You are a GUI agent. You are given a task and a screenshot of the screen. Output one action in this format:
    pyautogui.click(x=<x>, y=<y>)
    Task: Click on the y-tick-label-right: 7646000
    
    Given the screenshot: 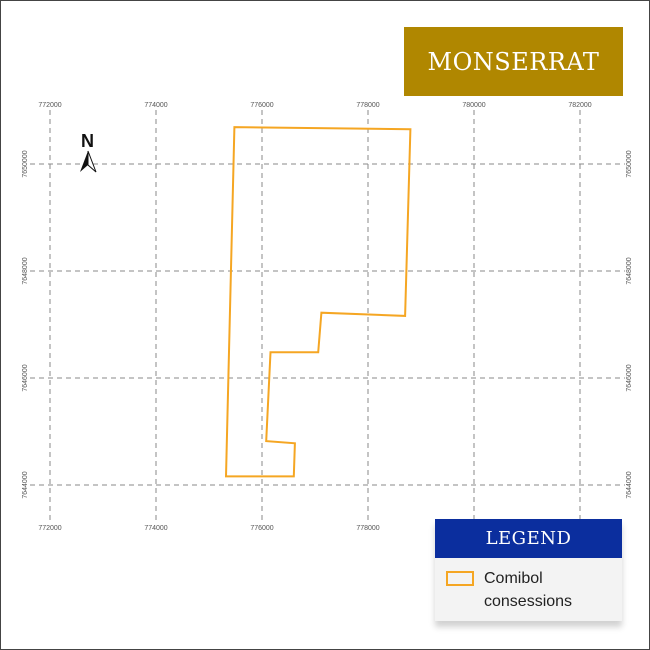 What is the action you would take?
    pyautogui.click(x=629, y=377)
    